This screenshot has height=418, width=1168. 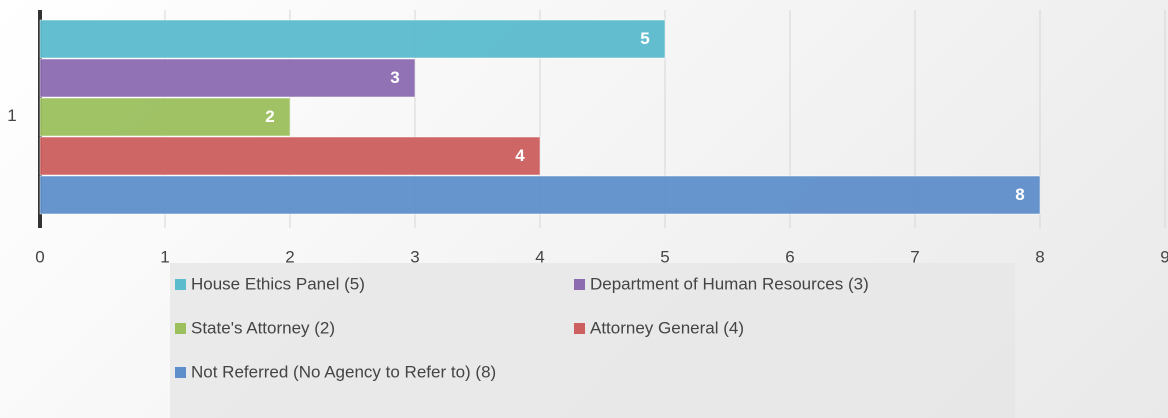 What do you see at coordinates (343, 371) in the screenshot?
I see `legend-label: Not Referred (No Agency to Refer to) (8)` at bounding box center [343, 371].